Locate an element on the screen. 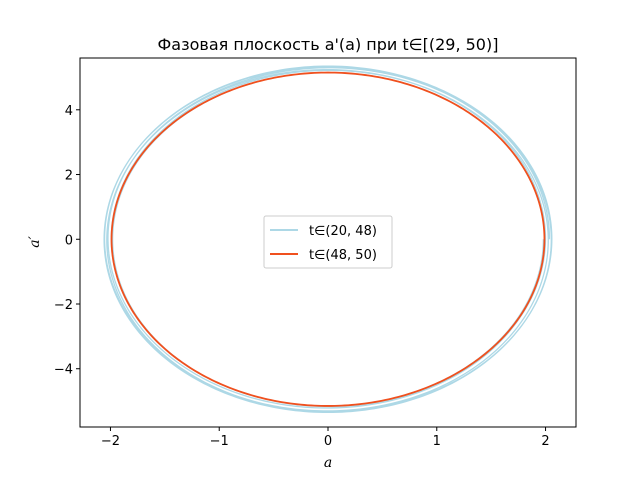 The width and height of the screenshot is (640, 480). chart-title: Фазовая плоскость a'(a) при t∈[(29, 50)] is located at coordinates (328, 44).